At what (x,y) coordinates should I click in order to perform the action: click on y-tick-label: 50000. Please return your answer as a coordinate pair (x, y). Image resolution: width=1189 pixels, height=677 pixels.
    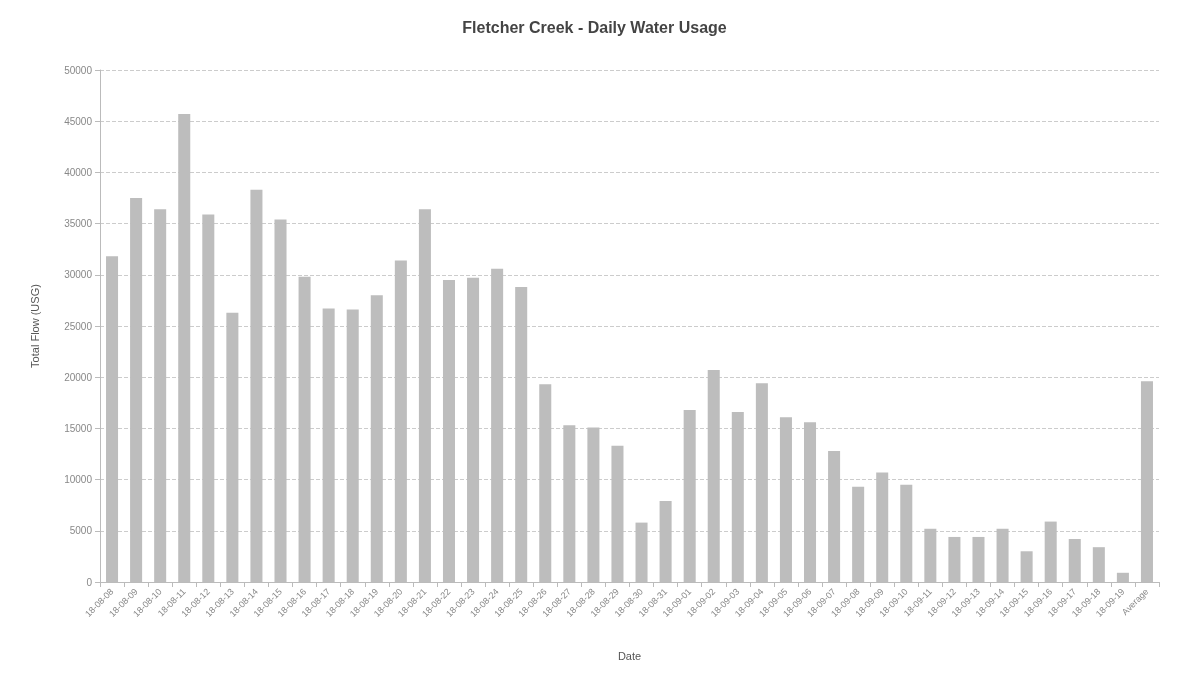
    Looking at the image, I should click on (78, 70).